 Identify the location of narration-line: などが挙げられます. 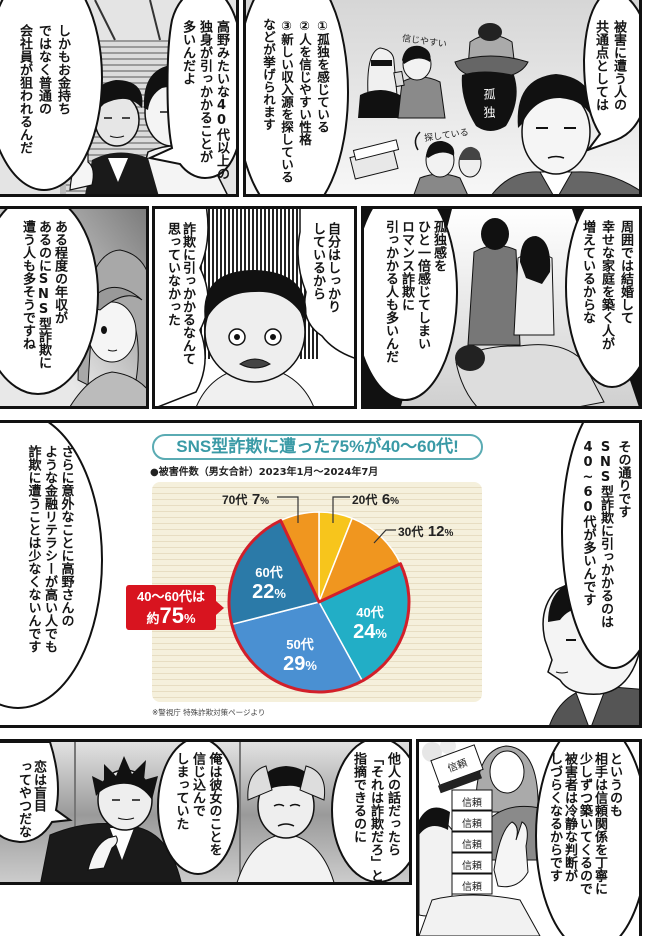
(268, 74).